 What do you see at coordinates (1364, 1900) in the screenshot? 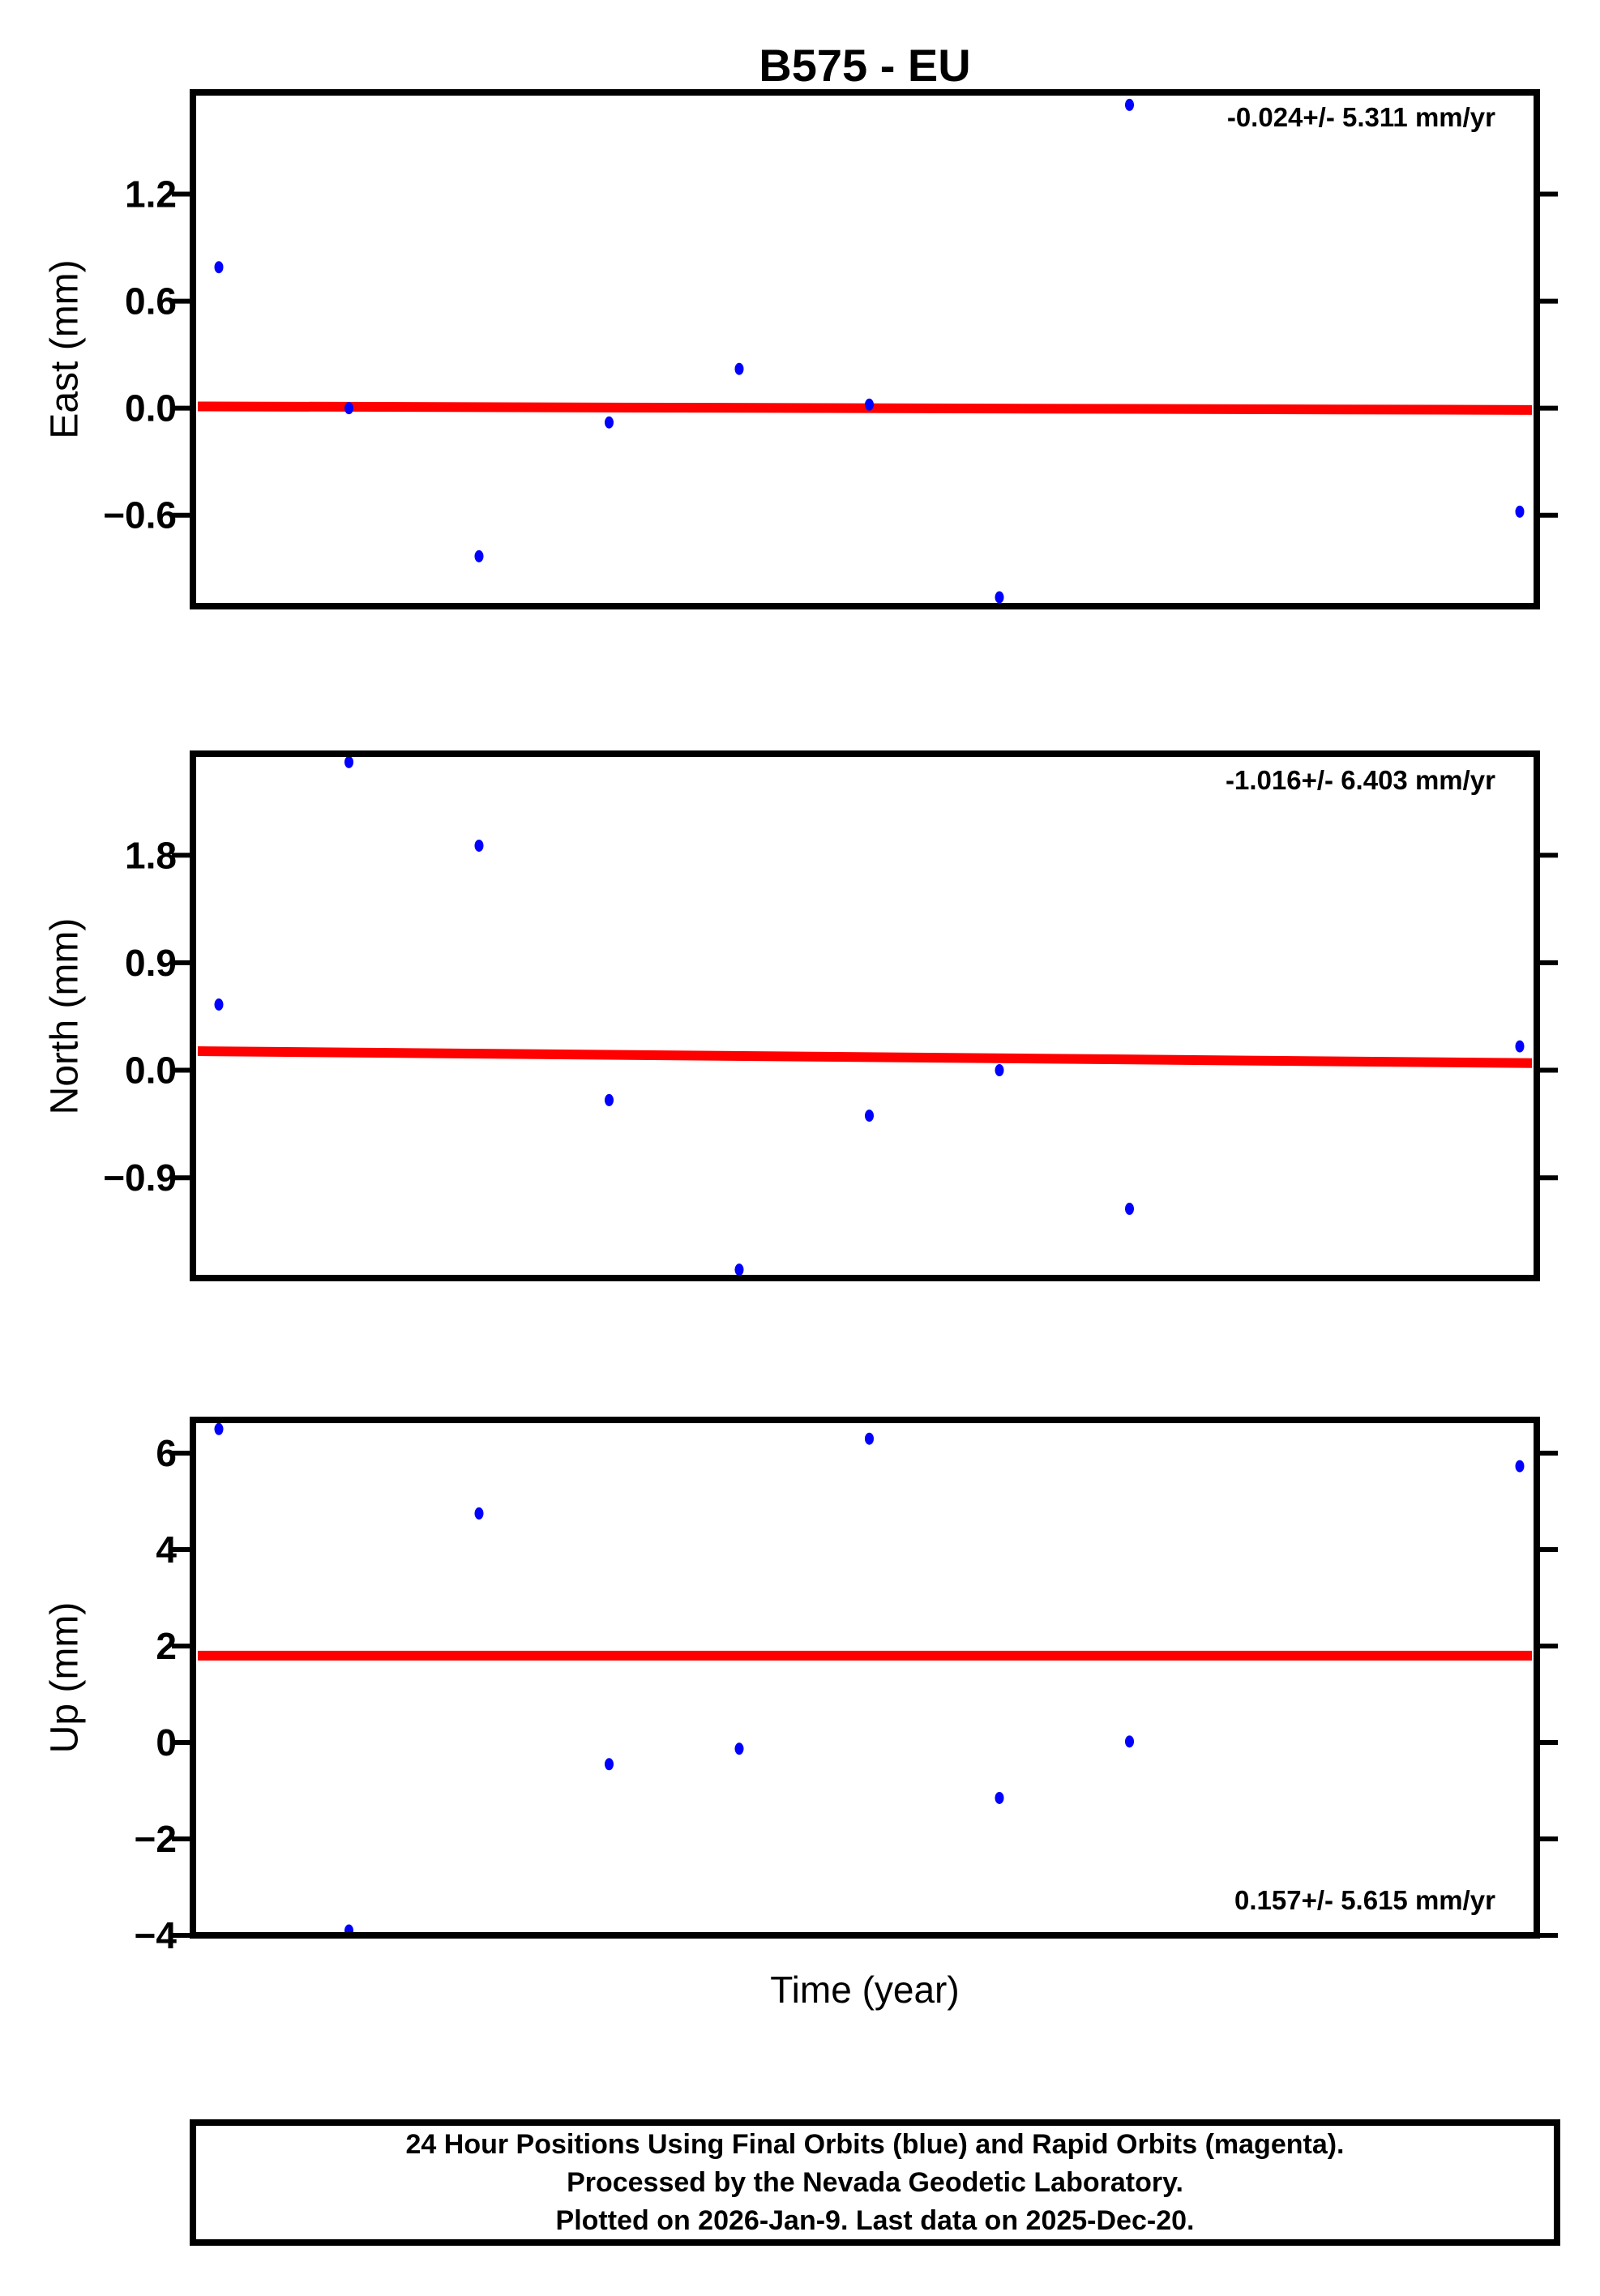
I see `rate-annotation-up: 0.157+/- 5.615 mm/yr` at bounding box center [1364, 1900].